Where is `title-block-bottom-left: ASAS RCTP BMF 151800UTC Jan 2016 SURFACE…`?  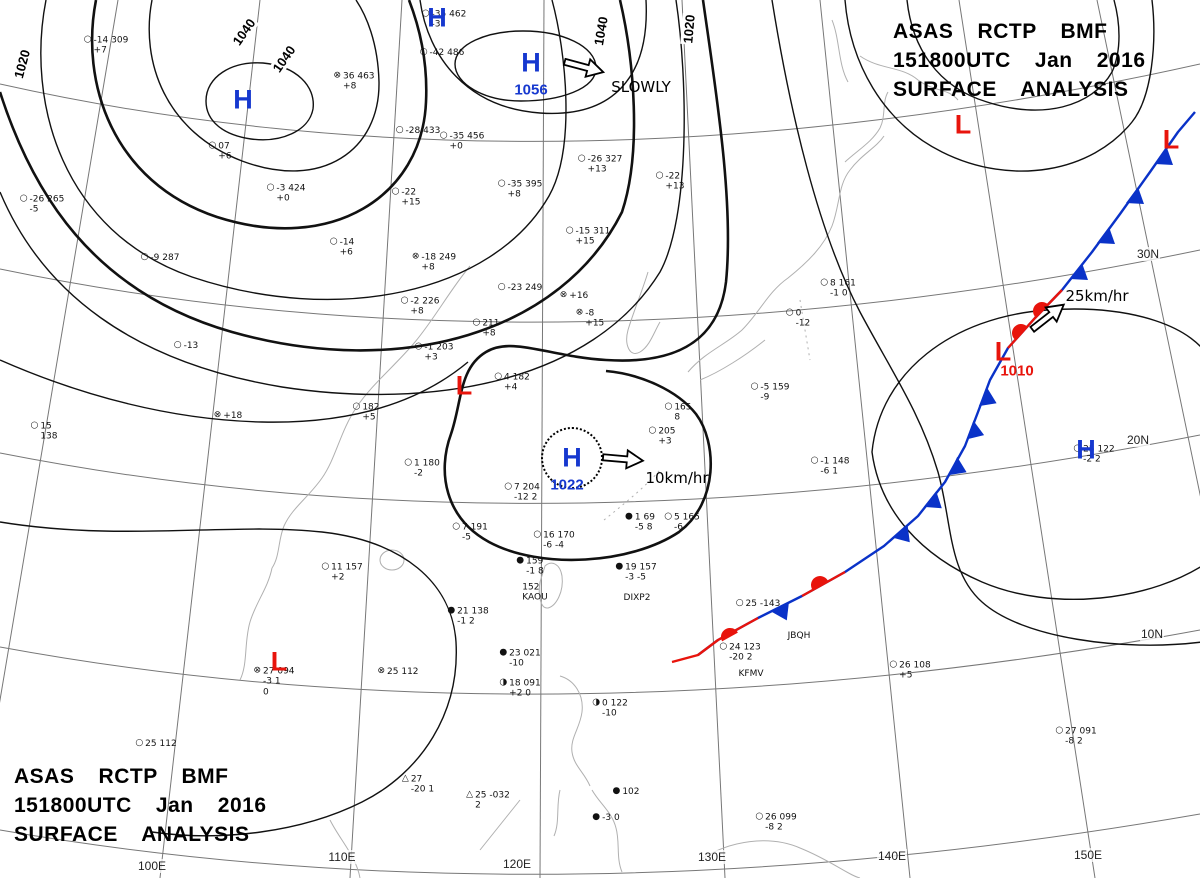 title-block-bottom-left: ASAS RCTP BMF 151800UTC Jan 2016 SURFACE… is located at coordinates (165, 806).